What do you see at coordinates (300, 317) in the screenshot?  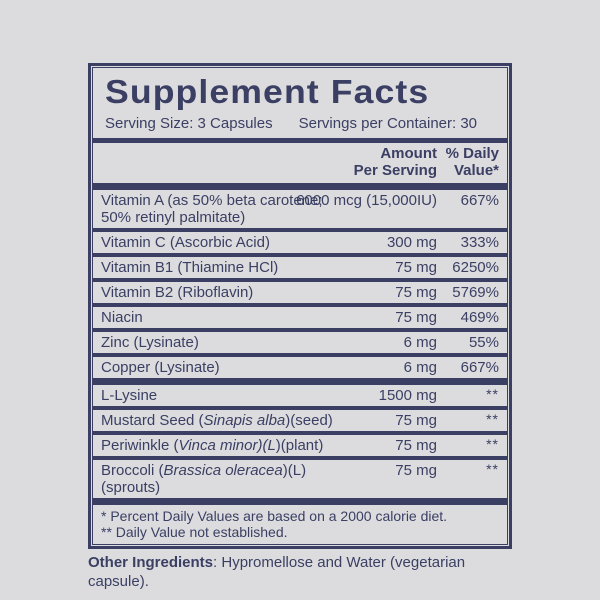 I see `table-row: Niacin 75 mg 469%` at bounding box center [300, 317].